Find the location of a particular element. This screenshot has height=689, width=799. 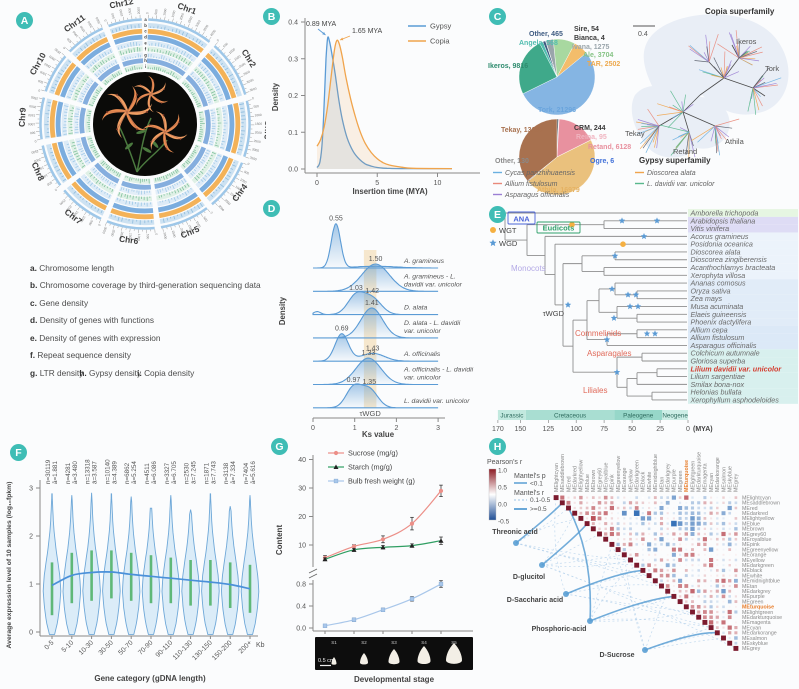

chromosome-label: Chr5 is located at coordinates (190, 232).